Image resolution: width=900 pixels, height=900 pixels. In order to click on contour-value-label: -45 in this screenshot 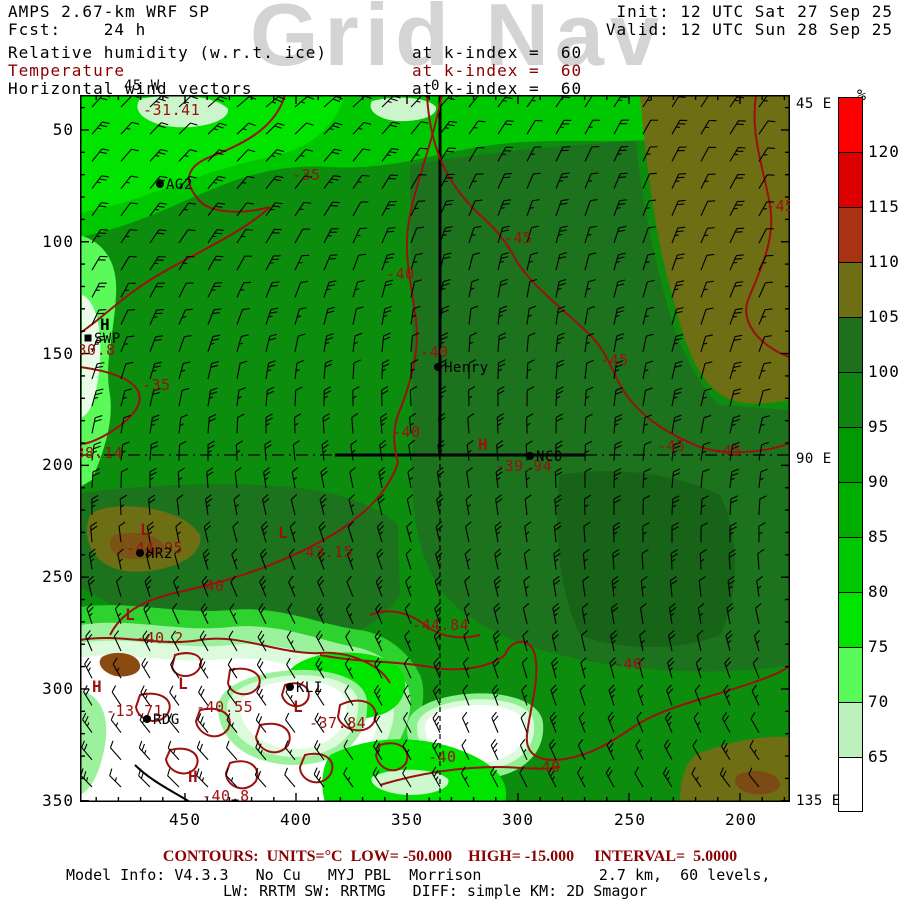, I will do `click(671, 446)`.